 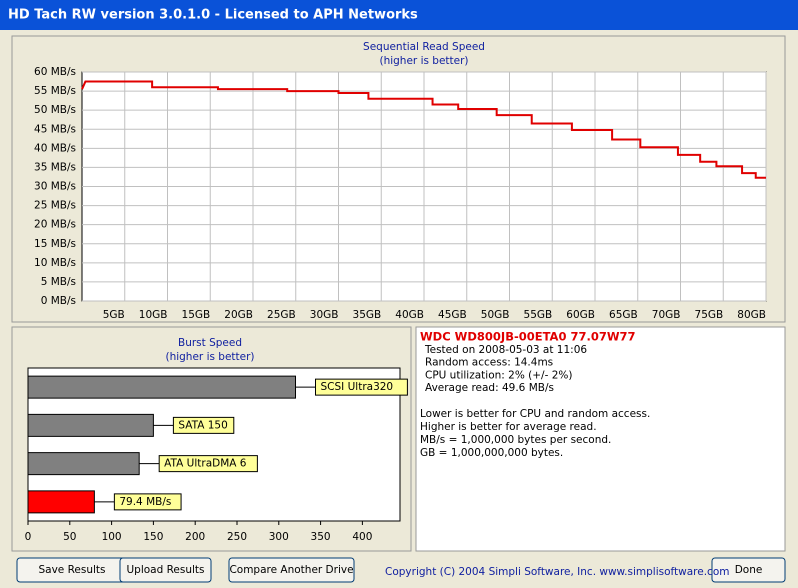 I want to click on x-tick-label: 250, so click(x=237, y=537).